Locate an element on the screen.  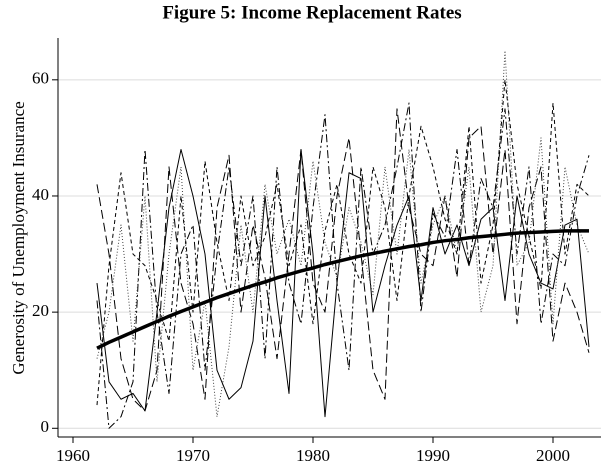
x-tick-label: 1970 is located at coordinates (193, 455).